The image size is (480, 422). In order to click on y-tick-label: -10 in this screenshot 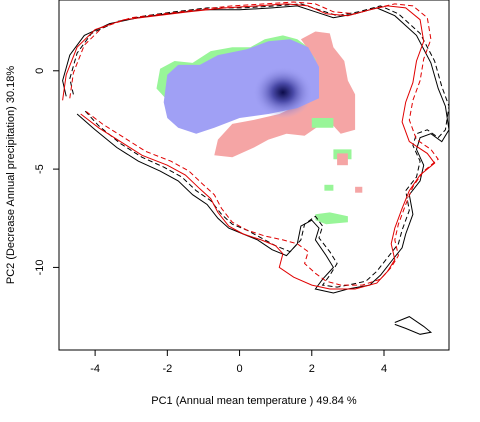, I will do `click(40, 267)`.